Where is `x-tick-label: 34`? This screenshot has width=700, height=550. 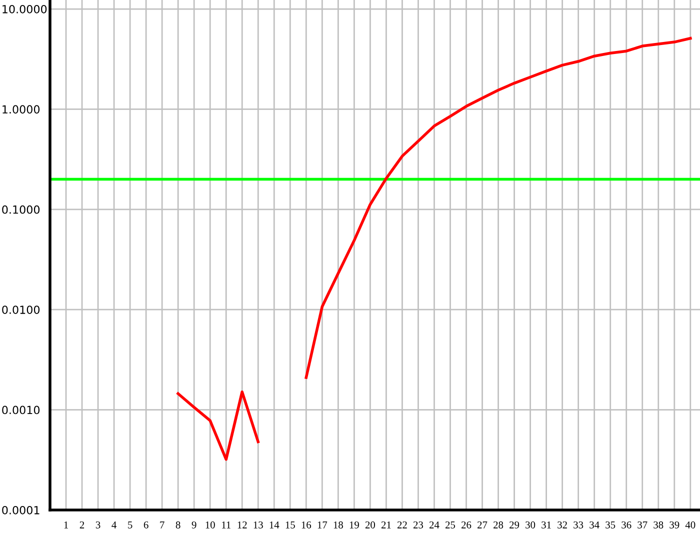 x-tick-label: 34 is located at coordinates (595, 524).